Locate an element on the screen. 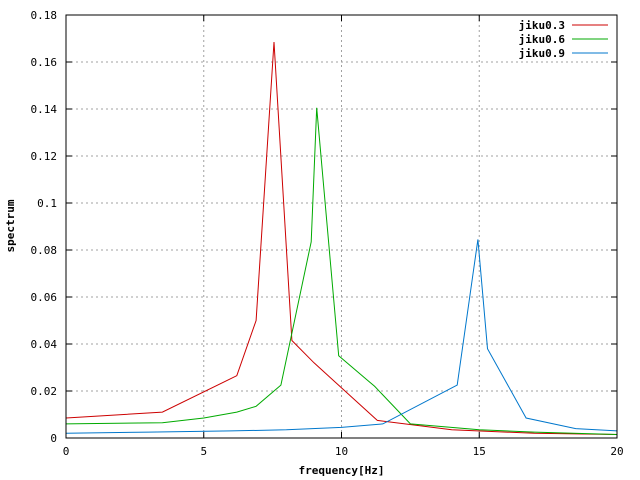  y-tick-label: 0 is located at coordinates (53, 438).